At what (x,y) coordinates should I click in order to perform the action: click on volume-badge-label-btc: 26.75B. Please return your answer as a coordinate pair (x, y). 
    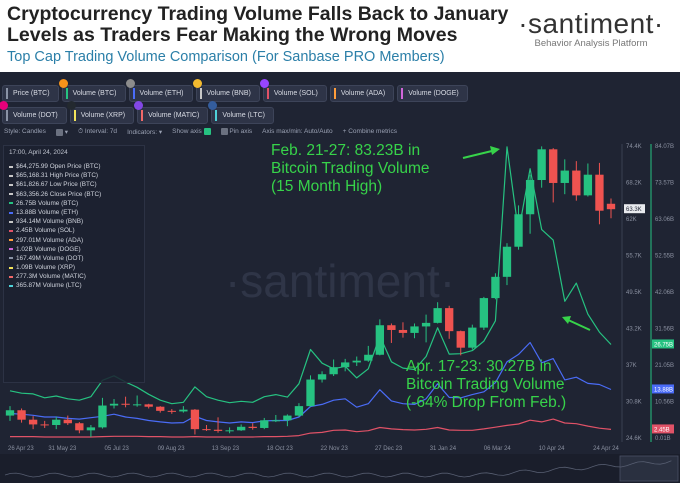
    Looking at the image, I should click on (663, 345).